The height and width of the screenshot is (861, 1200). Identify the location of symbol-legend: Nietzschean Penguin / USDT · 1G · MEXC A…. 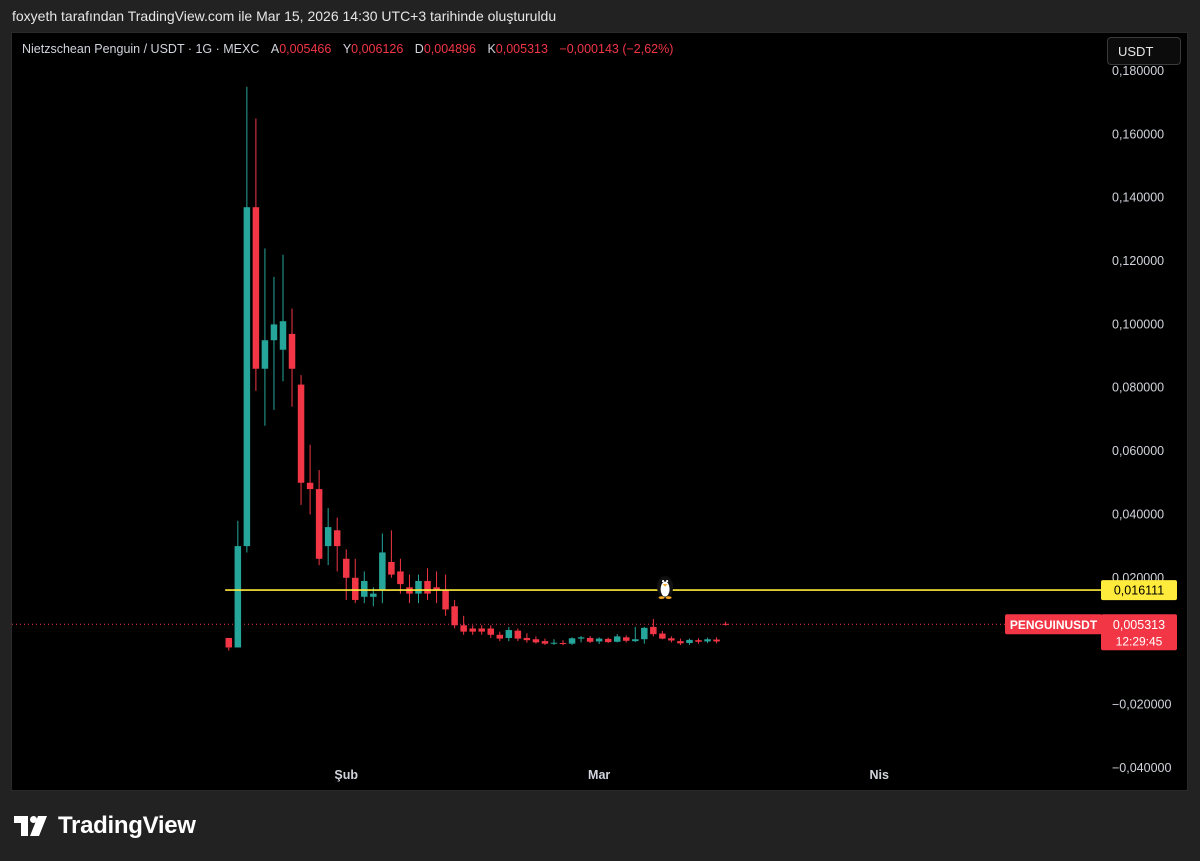
(347, 49).